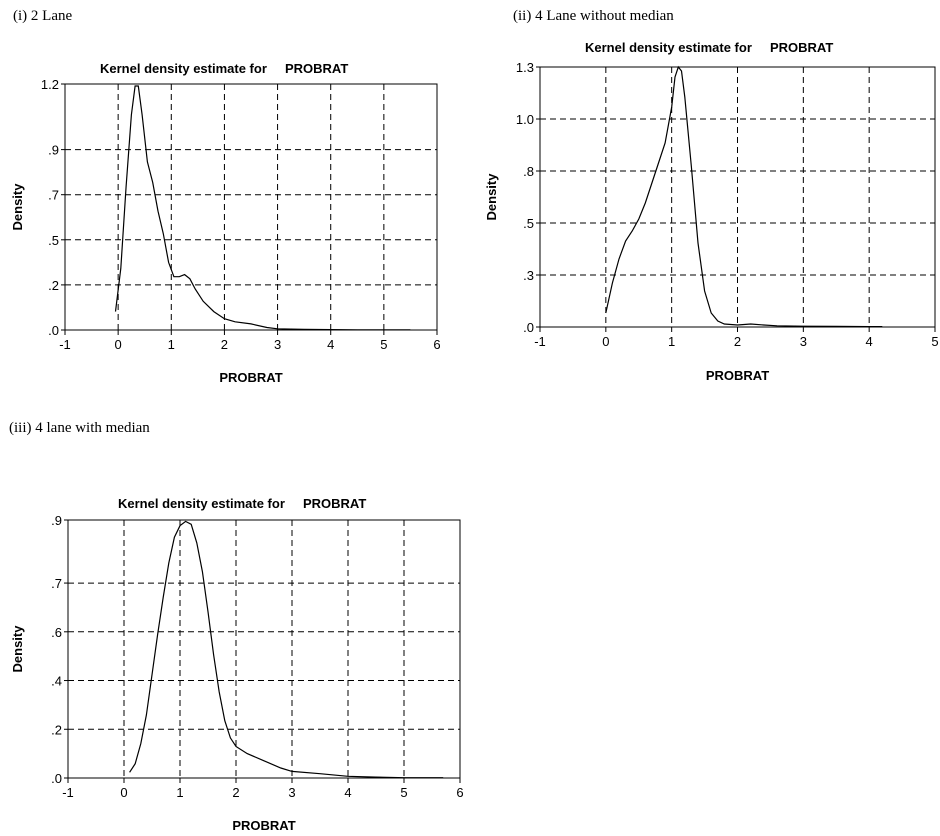 The image size is (940, 836). What do you see at coordinates (53, 150) in the screenshot?
I see `chart1-ytick-label-4: .9` at bounding box center [53, 150].